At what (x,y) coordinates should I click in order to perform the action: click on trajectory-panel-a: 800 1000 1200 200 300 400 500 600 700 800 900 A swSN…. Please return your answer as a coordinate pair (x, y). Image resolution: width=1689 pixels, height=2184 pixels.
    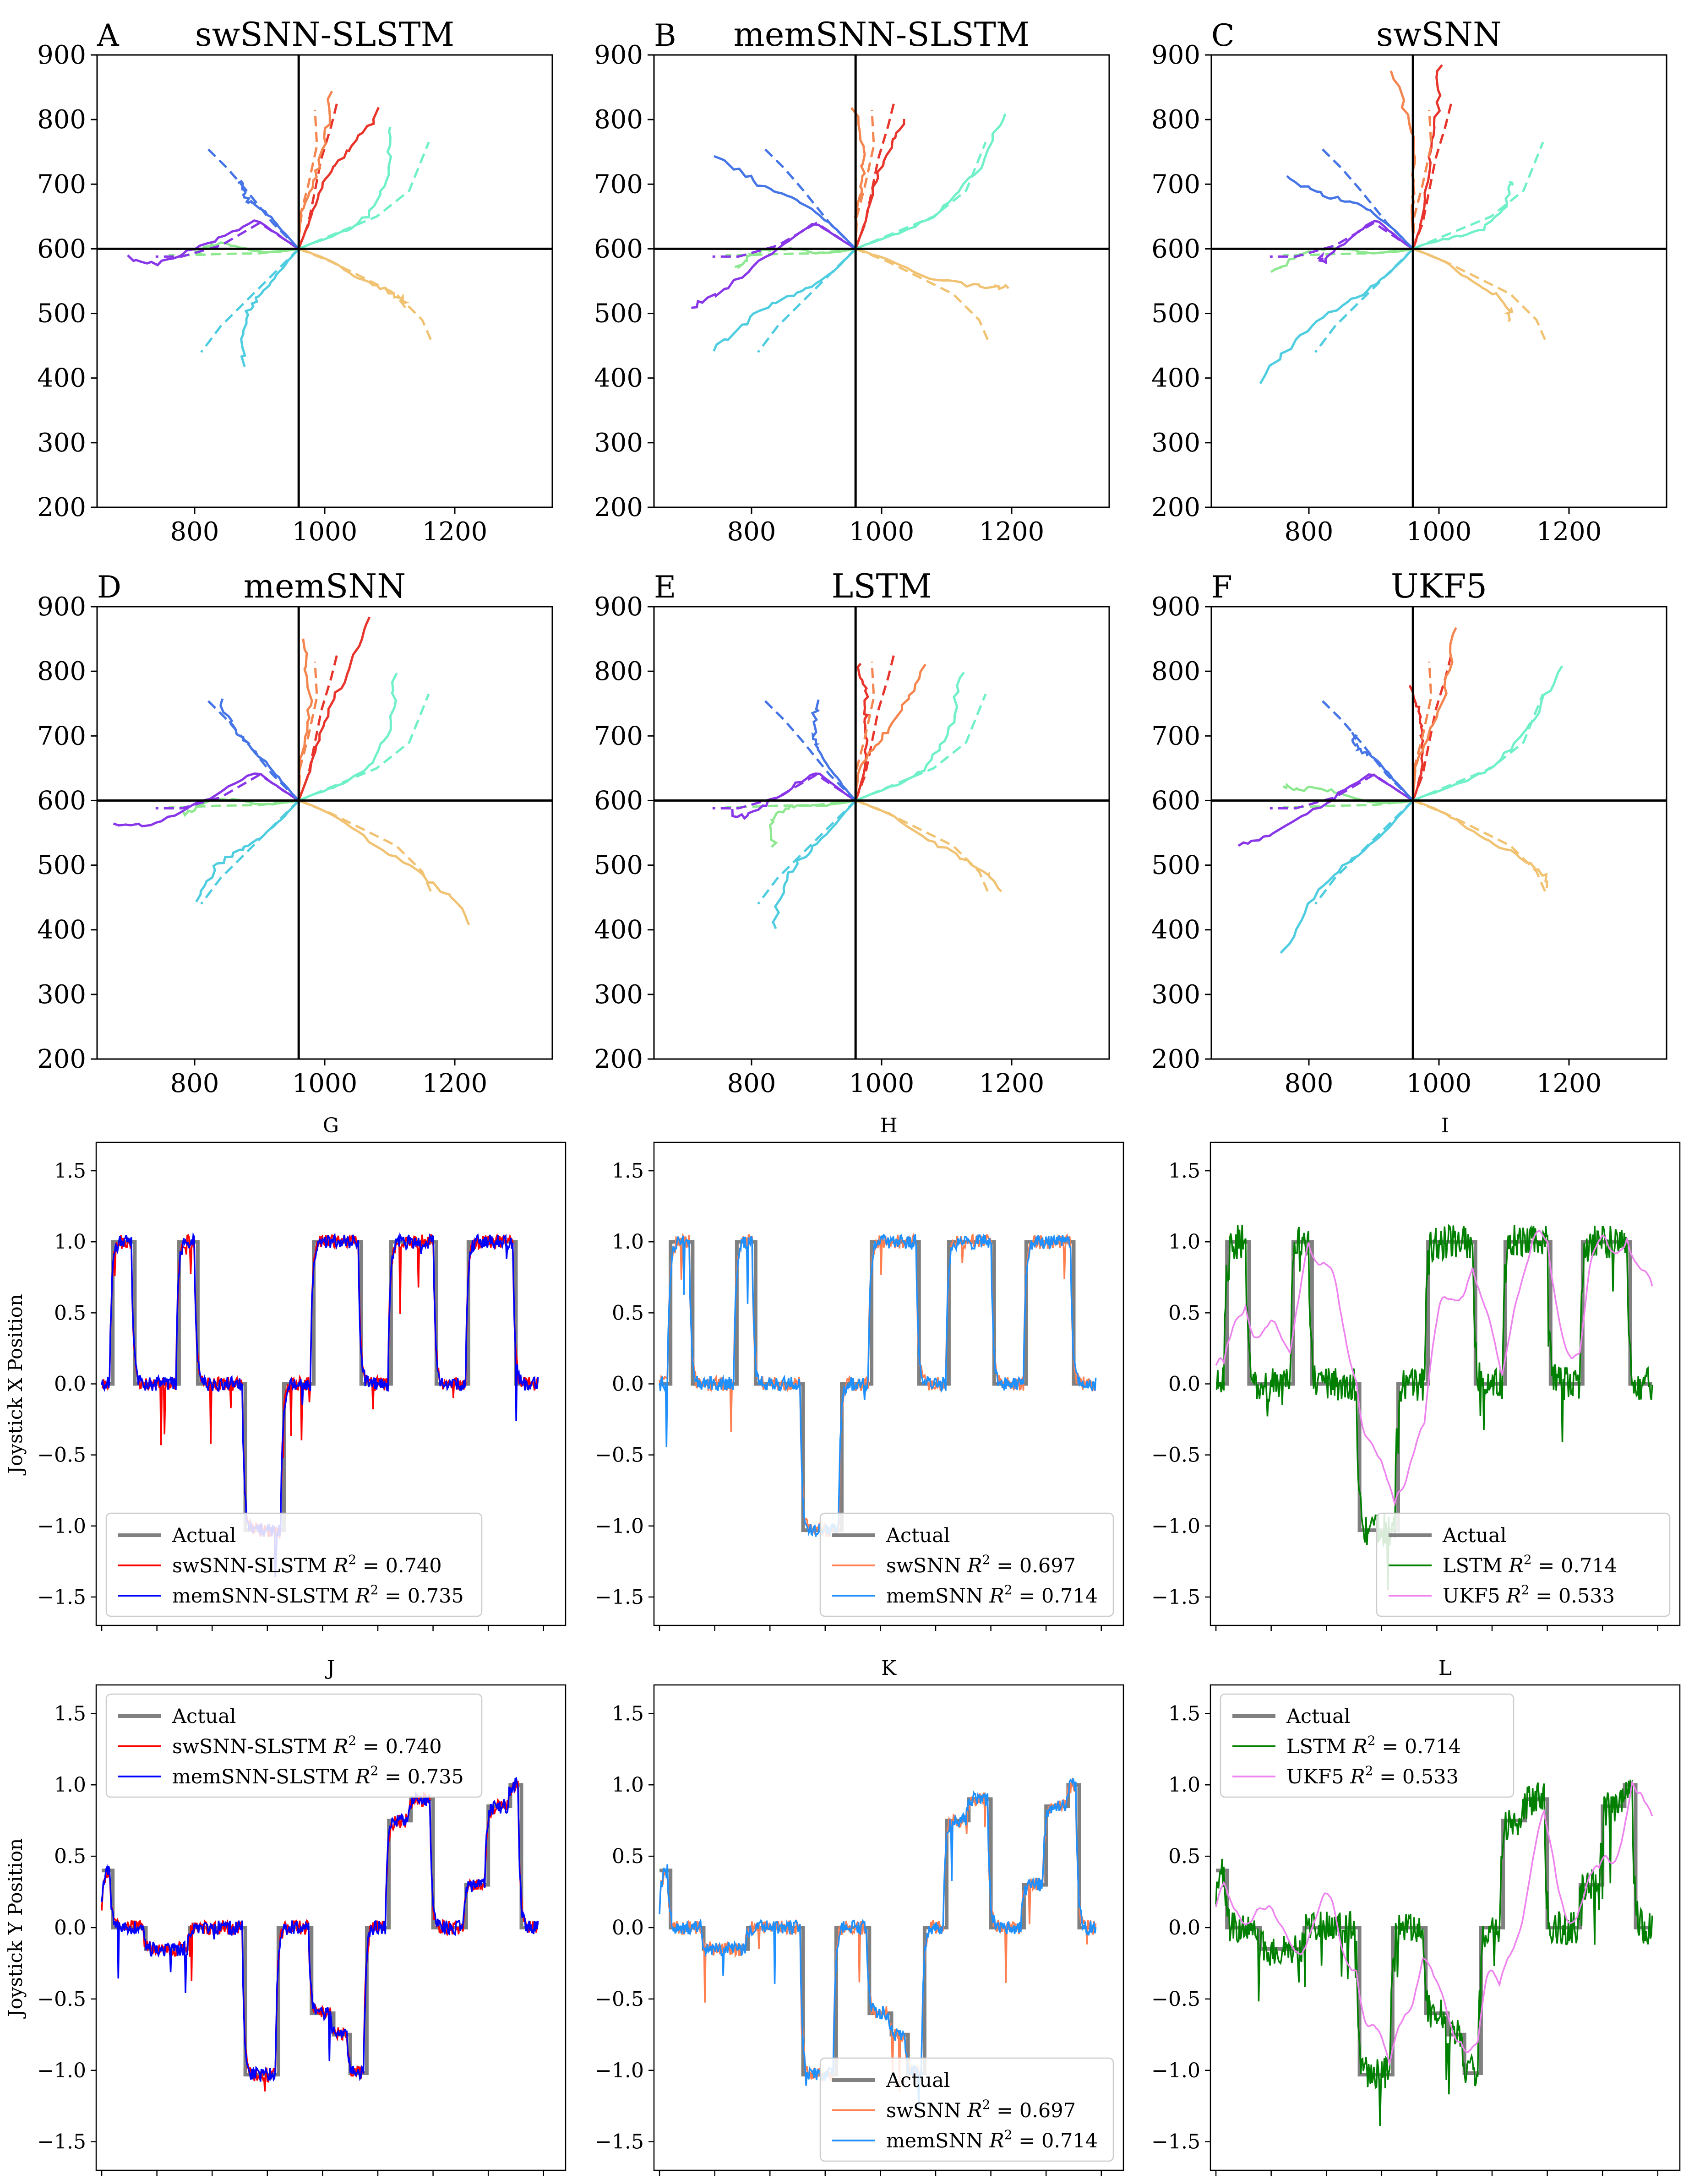
    Looking at the image, I should click on (295, 281).